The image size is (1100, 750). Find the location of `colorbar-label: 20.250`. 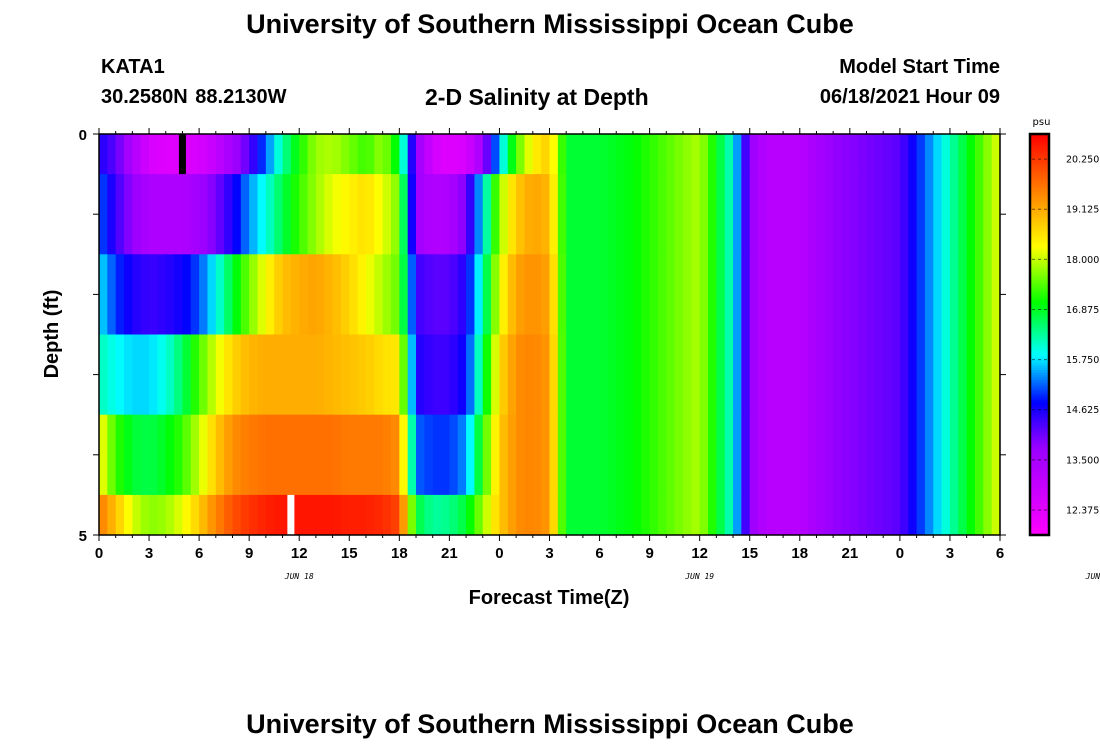

colorbar-label: 20.250 is located at coordinates (1082, 160).